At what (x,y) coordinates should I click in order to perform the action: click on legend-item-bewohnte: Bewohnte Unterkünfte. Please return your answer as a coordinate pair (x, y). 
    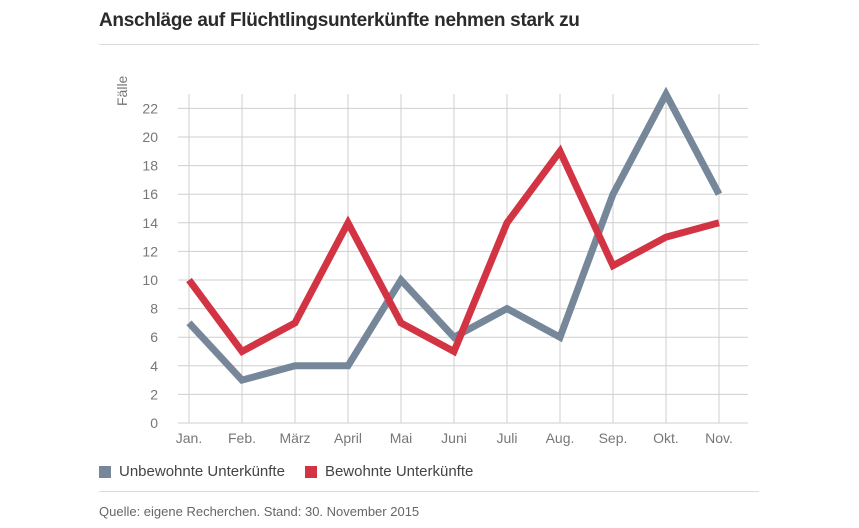
    Looking at the image, I should click on (389, 471).